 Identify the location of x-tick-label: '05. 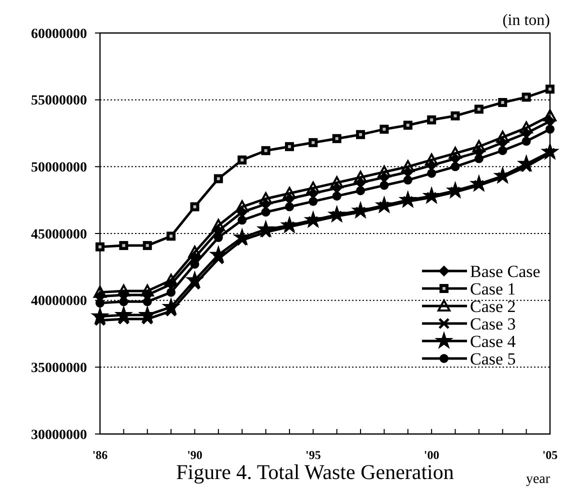
(550, 455).